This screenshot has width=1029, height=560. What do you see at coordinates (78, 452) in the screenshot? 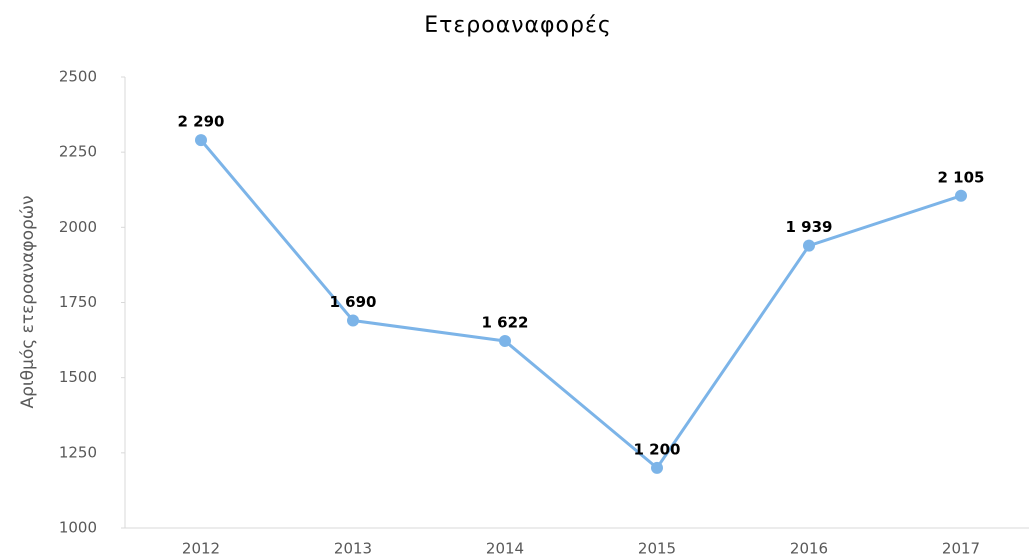
I see `y-tick-label: 1250` at bounding box center [78, 452].